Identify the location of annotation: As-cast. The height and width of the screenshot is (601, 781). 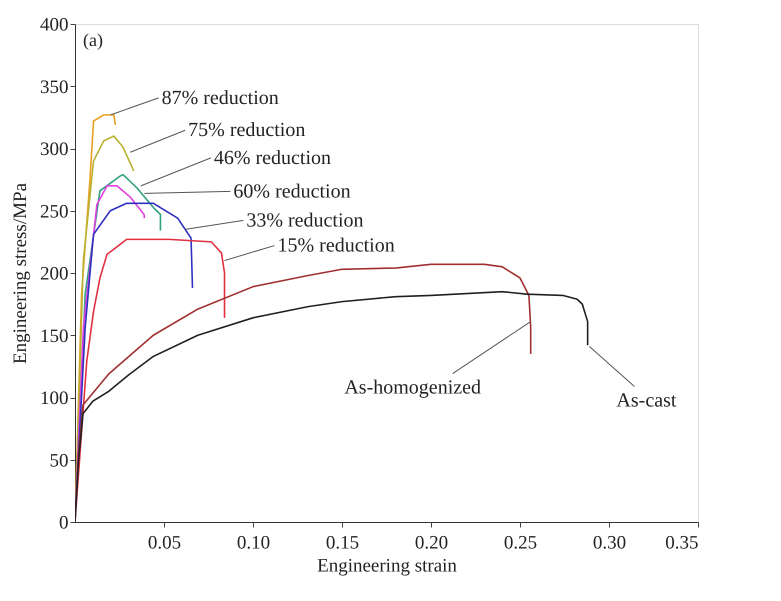
(646, 400).